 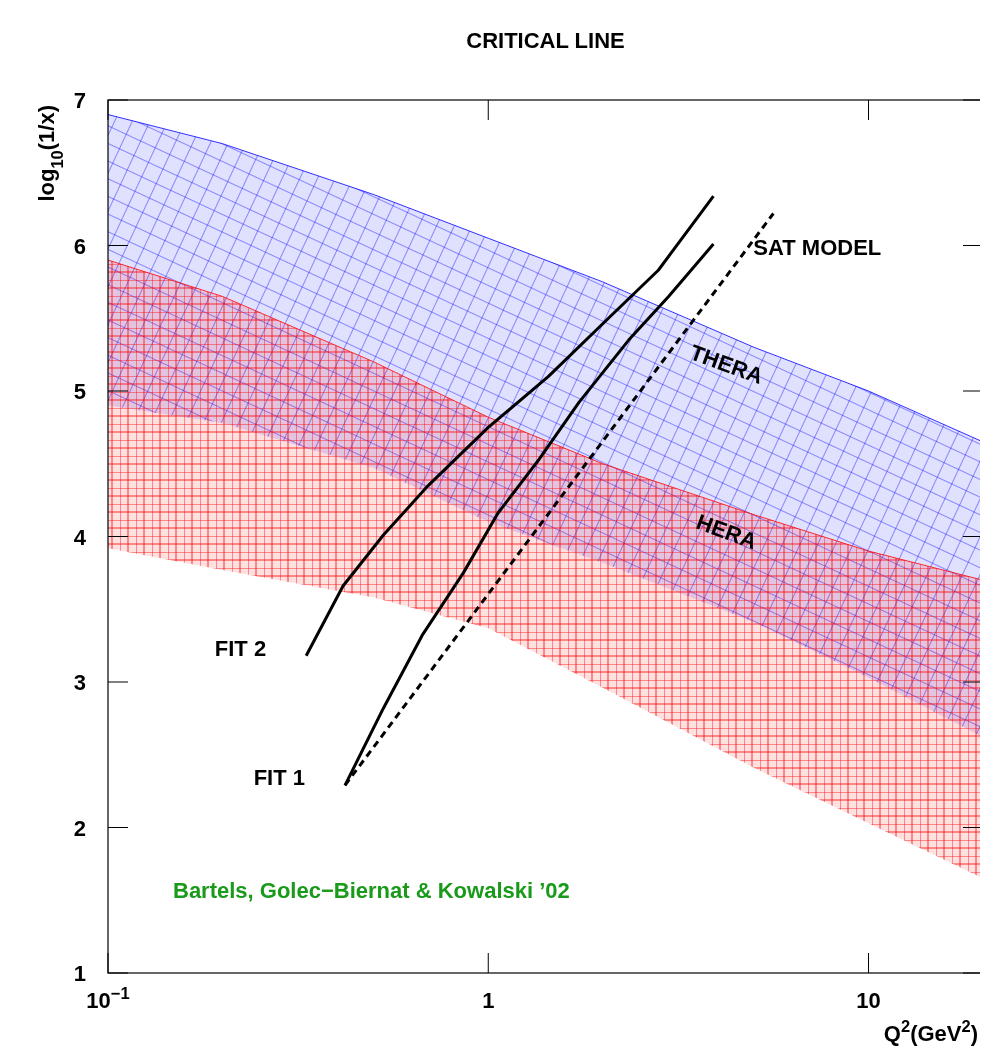 I want to click on annotation: Bartels, Golec−Biernat & Kowalski ’02, so click(x=371, y=890).